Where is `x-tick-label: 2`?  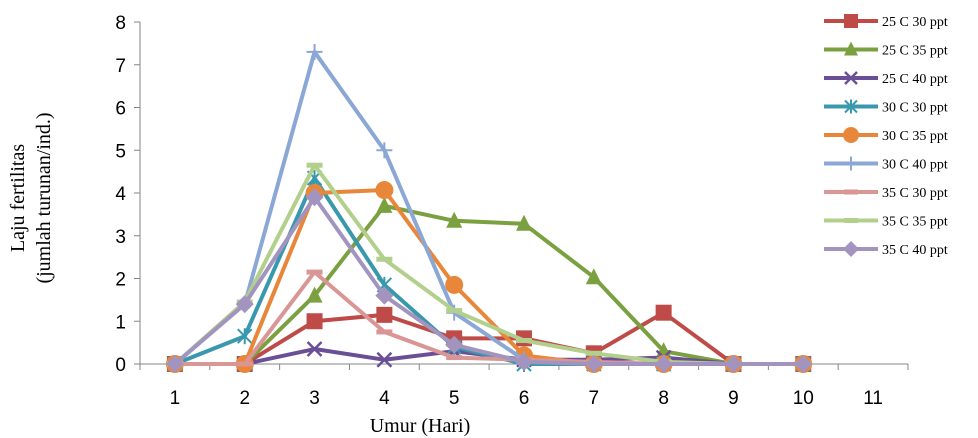 x-tick-label: 2 is located at coordinates (244, 398).